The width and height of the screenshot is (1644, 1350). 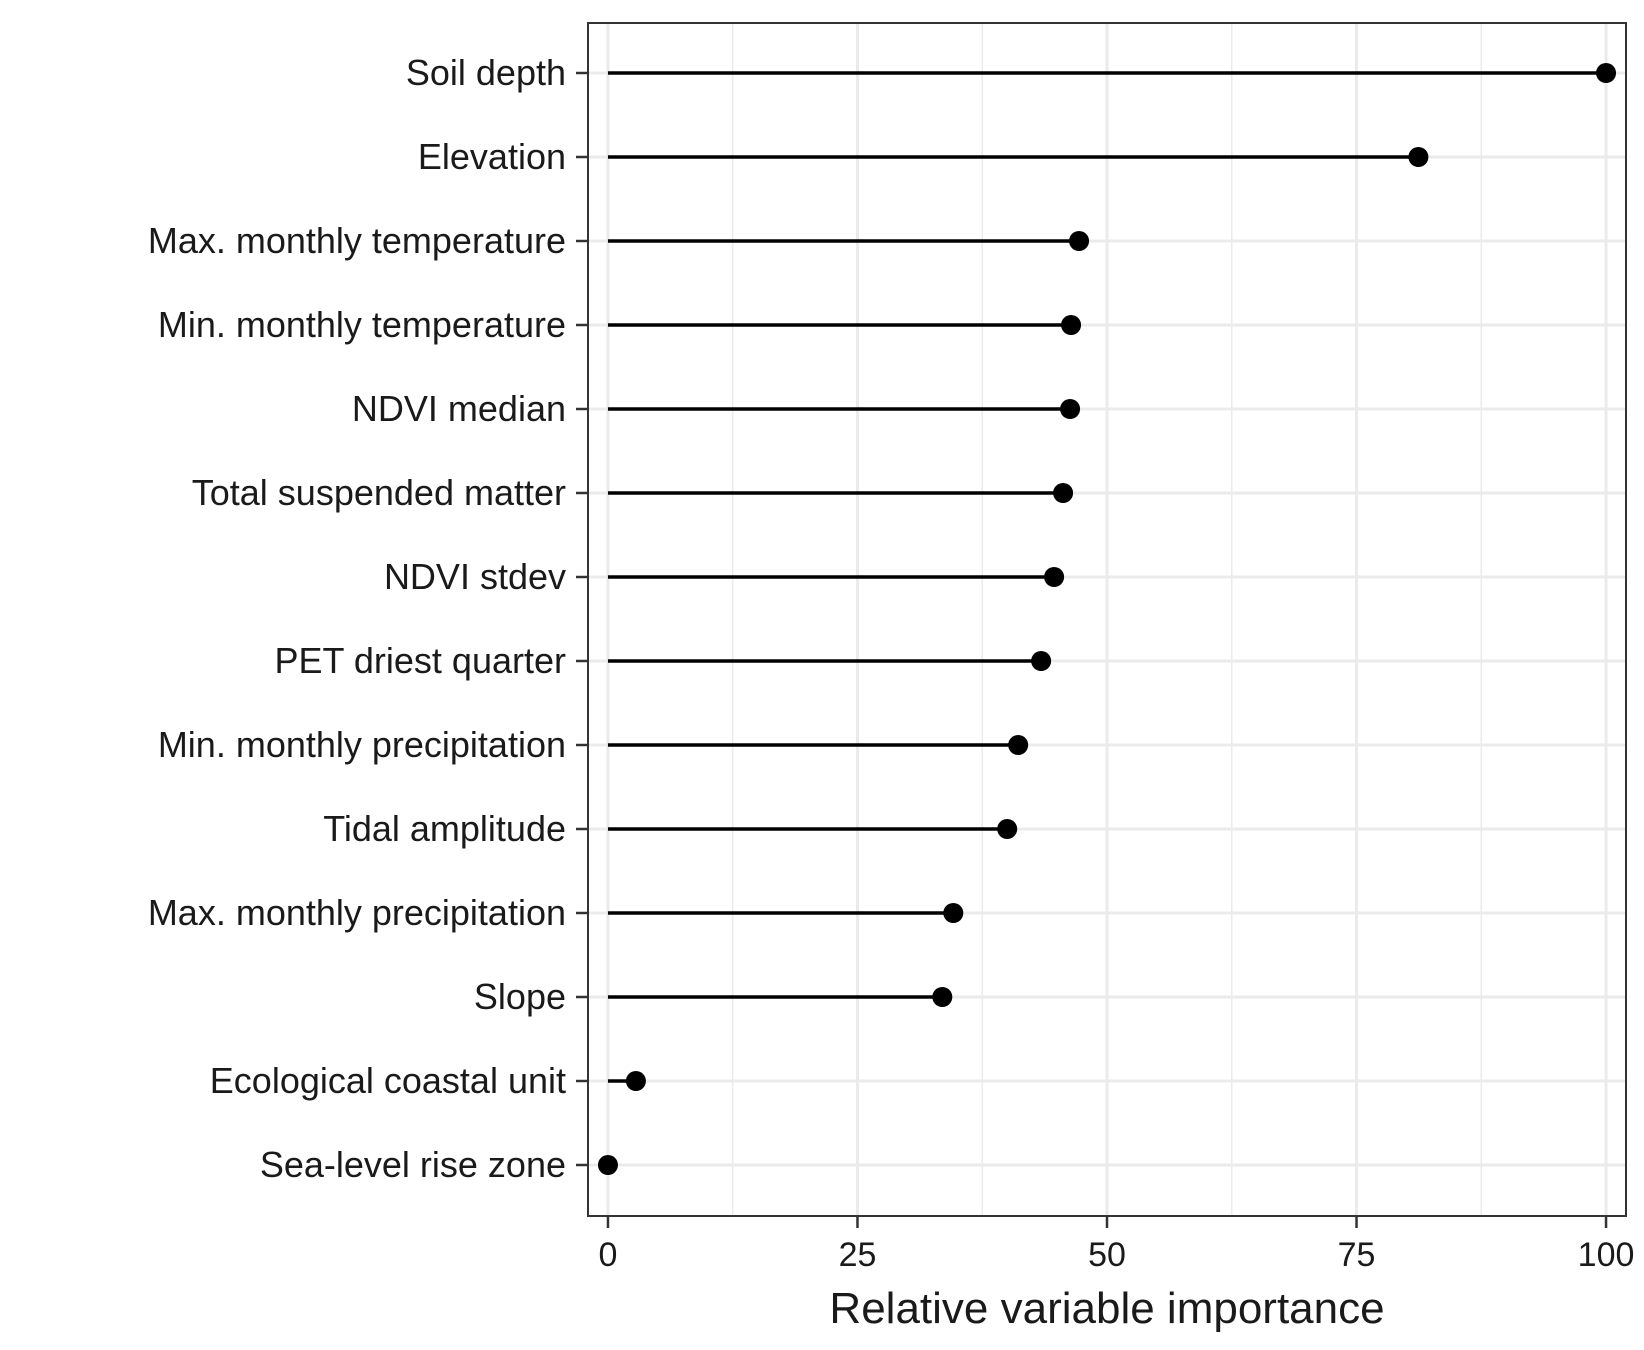 I want to click on y-tick-label: NDVI stdev, so click(x=475, y=576).